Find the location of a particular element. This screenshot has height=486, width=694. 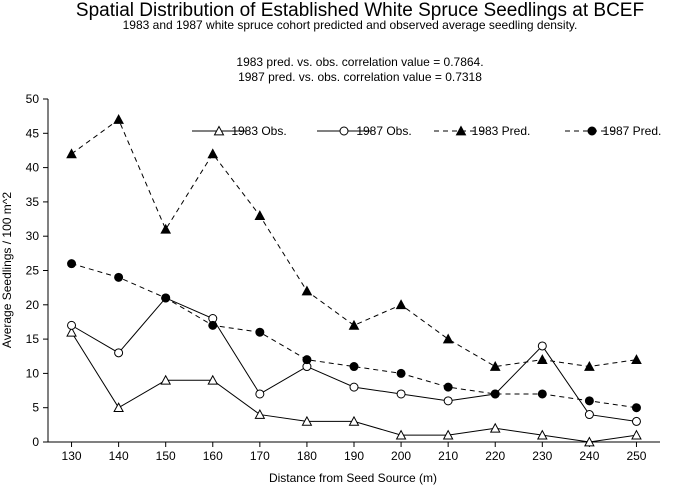

legend-marker-1983-obs is located at coordinates (219, 130).